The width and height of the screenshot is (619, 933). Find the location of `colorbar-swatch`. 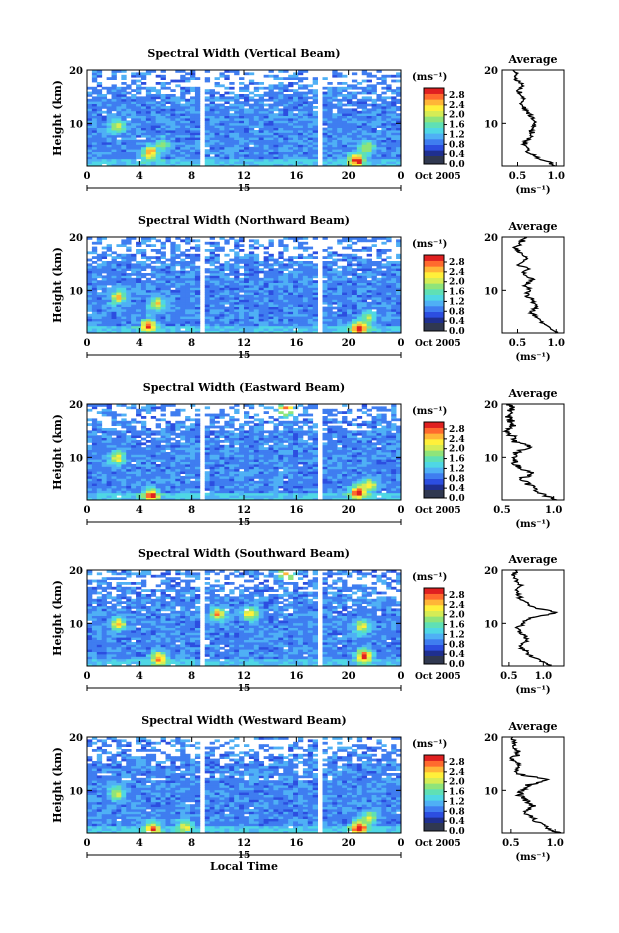

colorbar-swatch is located at coordinates (434, 142).